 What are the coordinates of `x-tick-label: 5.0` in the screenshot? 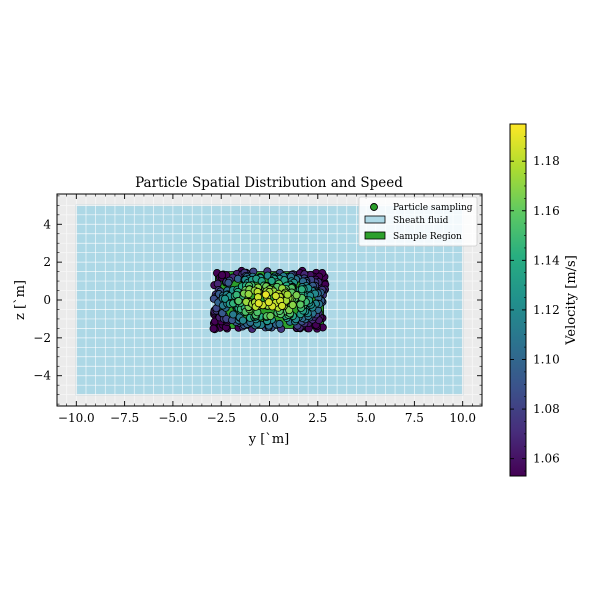 It's located at (366, 418).